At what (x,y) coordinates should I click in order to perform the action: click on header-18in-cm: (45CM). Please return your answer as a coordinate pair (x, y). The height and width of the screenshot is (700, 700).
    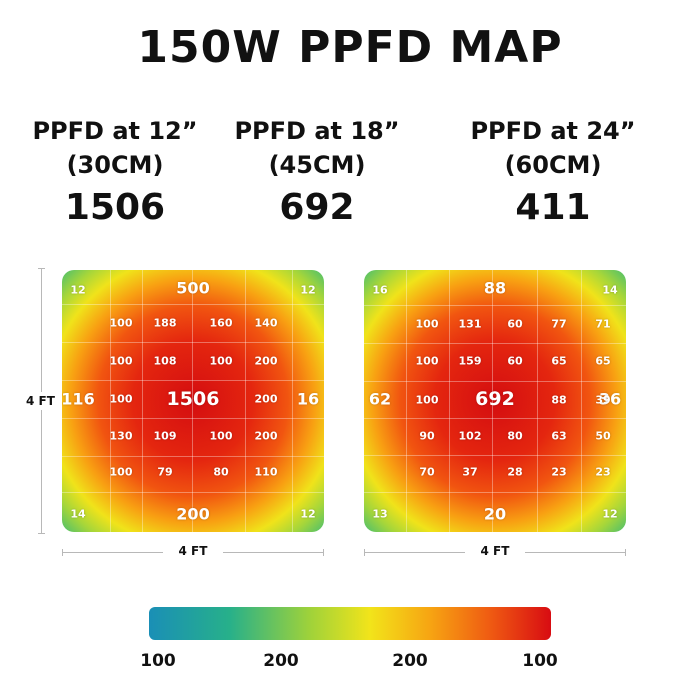
    Looking at the image, I should click on (317, 165).